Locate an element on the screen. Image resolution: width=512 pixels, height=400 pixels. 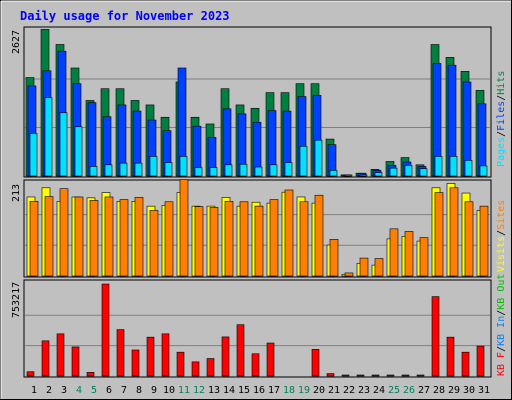
x-tick-label: 25 is located at coordinates (394, 390).